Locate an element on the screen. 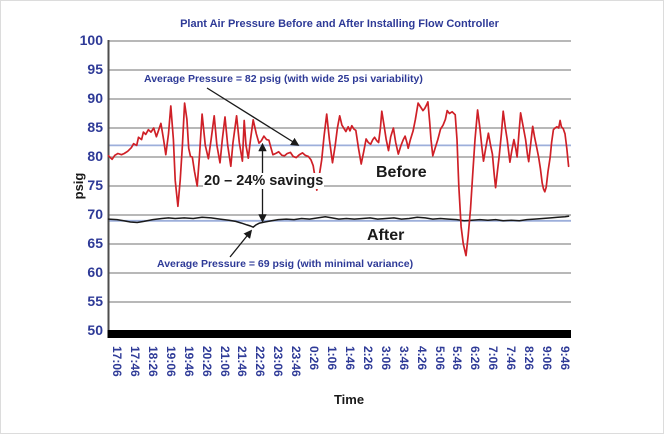 Image resolution: width=664 pixels, height=434 pixels. x-tick-label: 6:26 is located at coordinates (475, 358).